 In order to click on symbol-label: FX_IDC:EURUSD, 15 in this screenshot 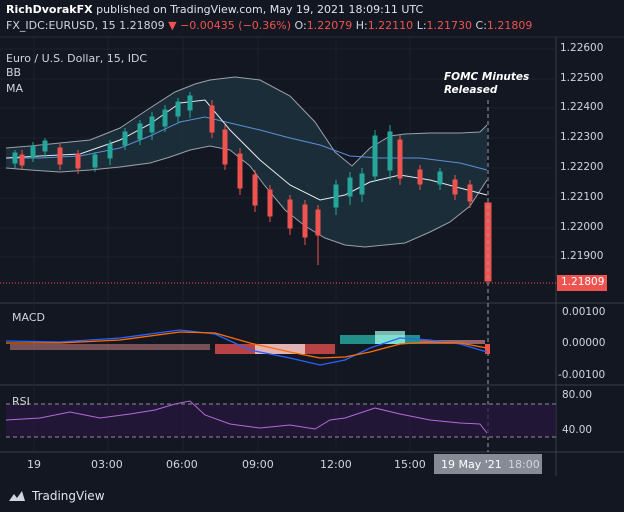, I will do `click(61, 25)`.